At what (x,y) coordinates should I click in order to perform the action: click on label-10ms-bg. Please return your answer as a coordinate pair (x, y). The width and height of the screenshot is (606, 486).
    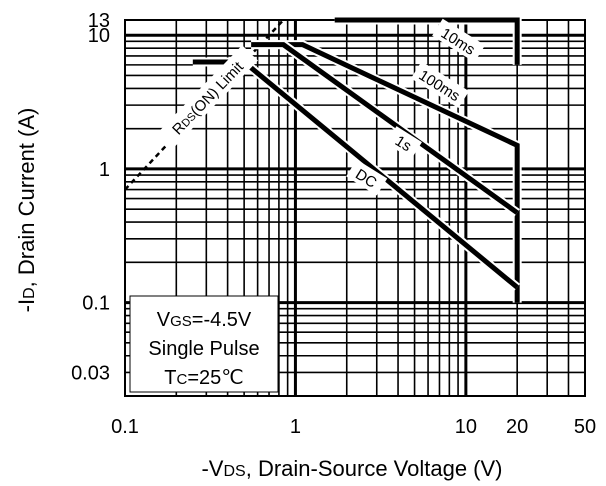
    Looking at the image, I should click on (459, 40).